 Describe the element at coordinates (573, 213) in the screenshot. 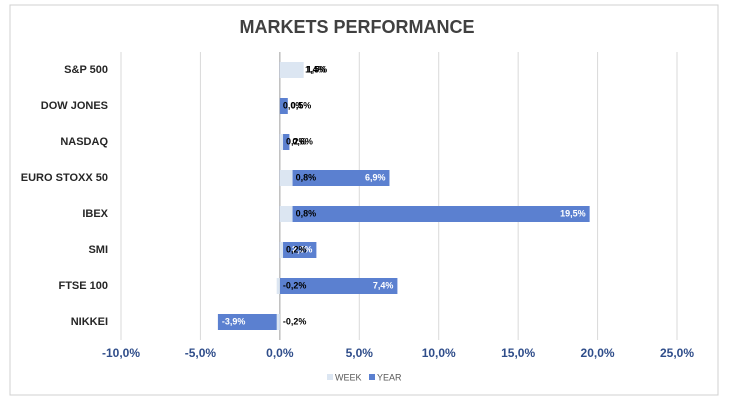

I see `data-label: 19,5%` at that location.